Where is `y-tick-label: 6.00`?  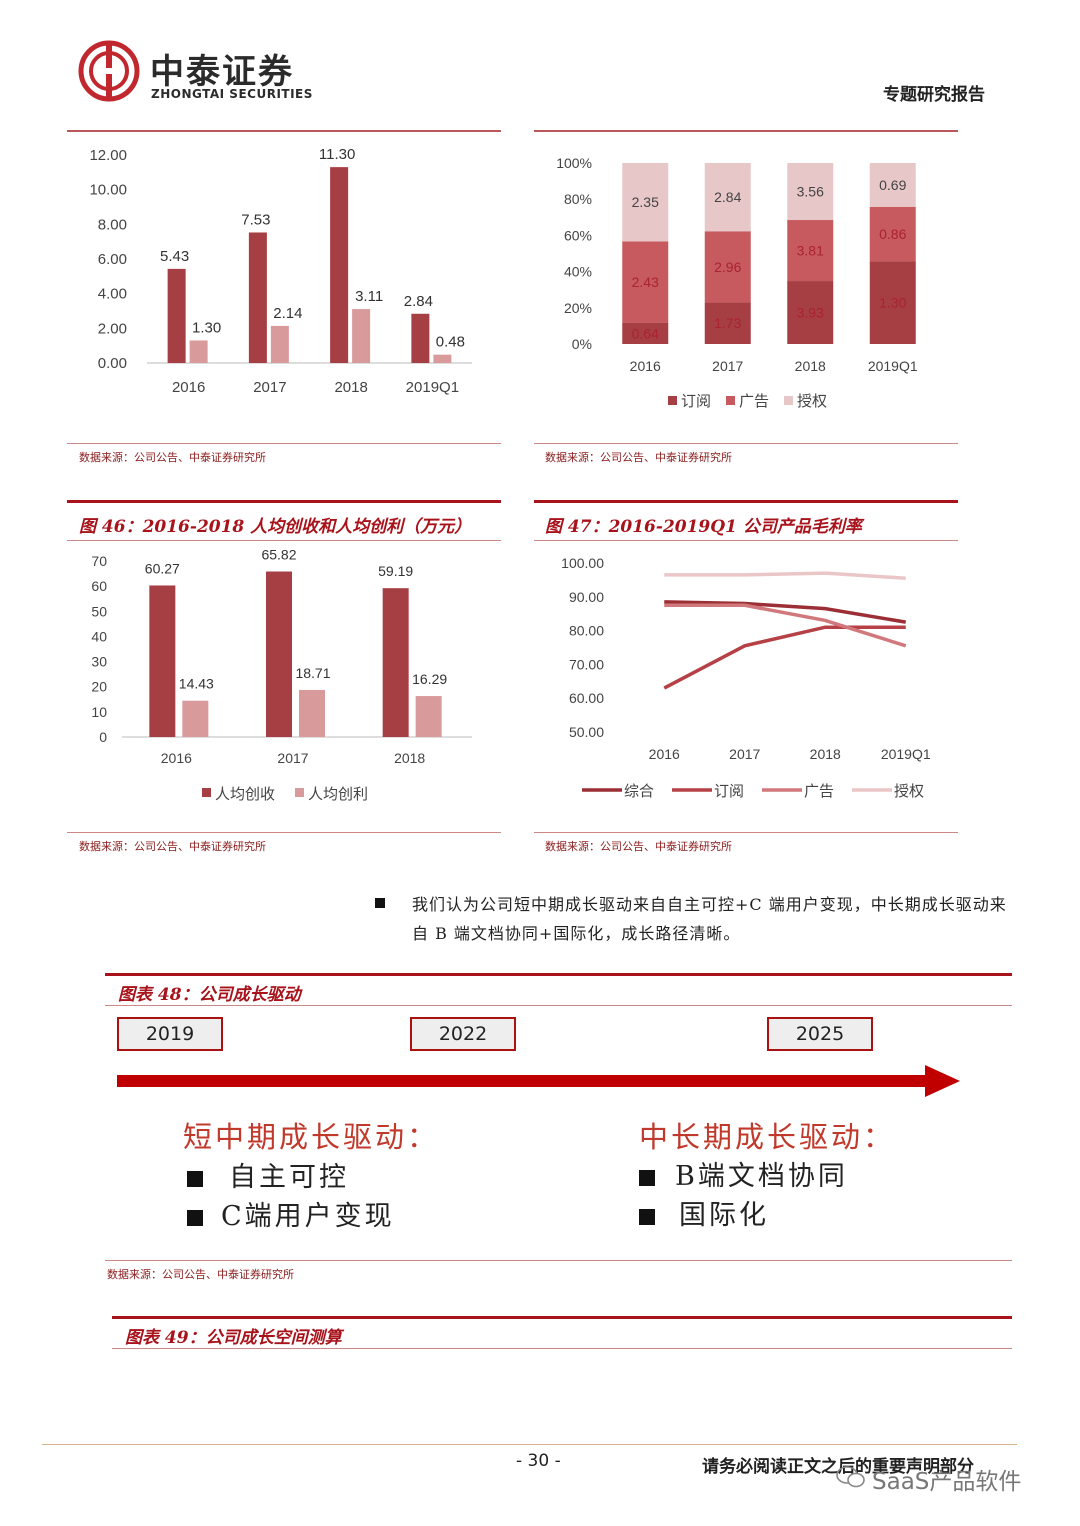 y-tick-label: 6.00 is located at coordinates (112, 259).